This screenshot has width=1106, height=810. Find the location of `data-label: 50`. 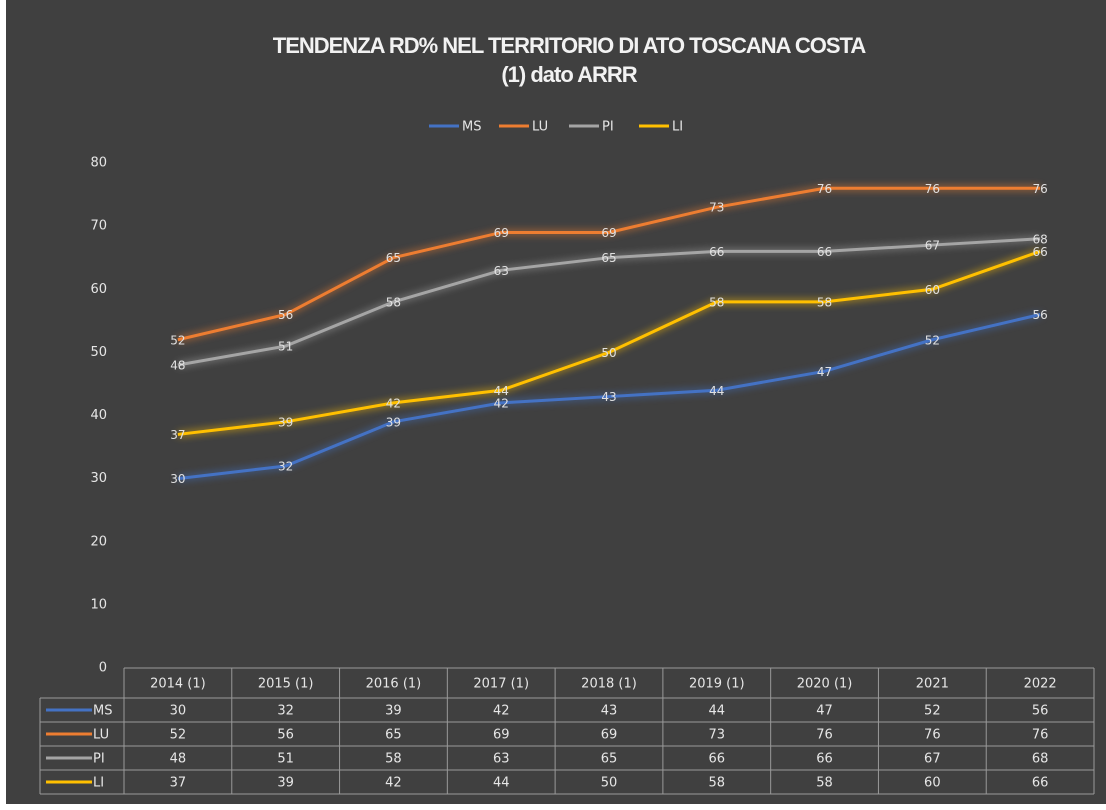

data-label: 50 is located at coordinates (608, 353).